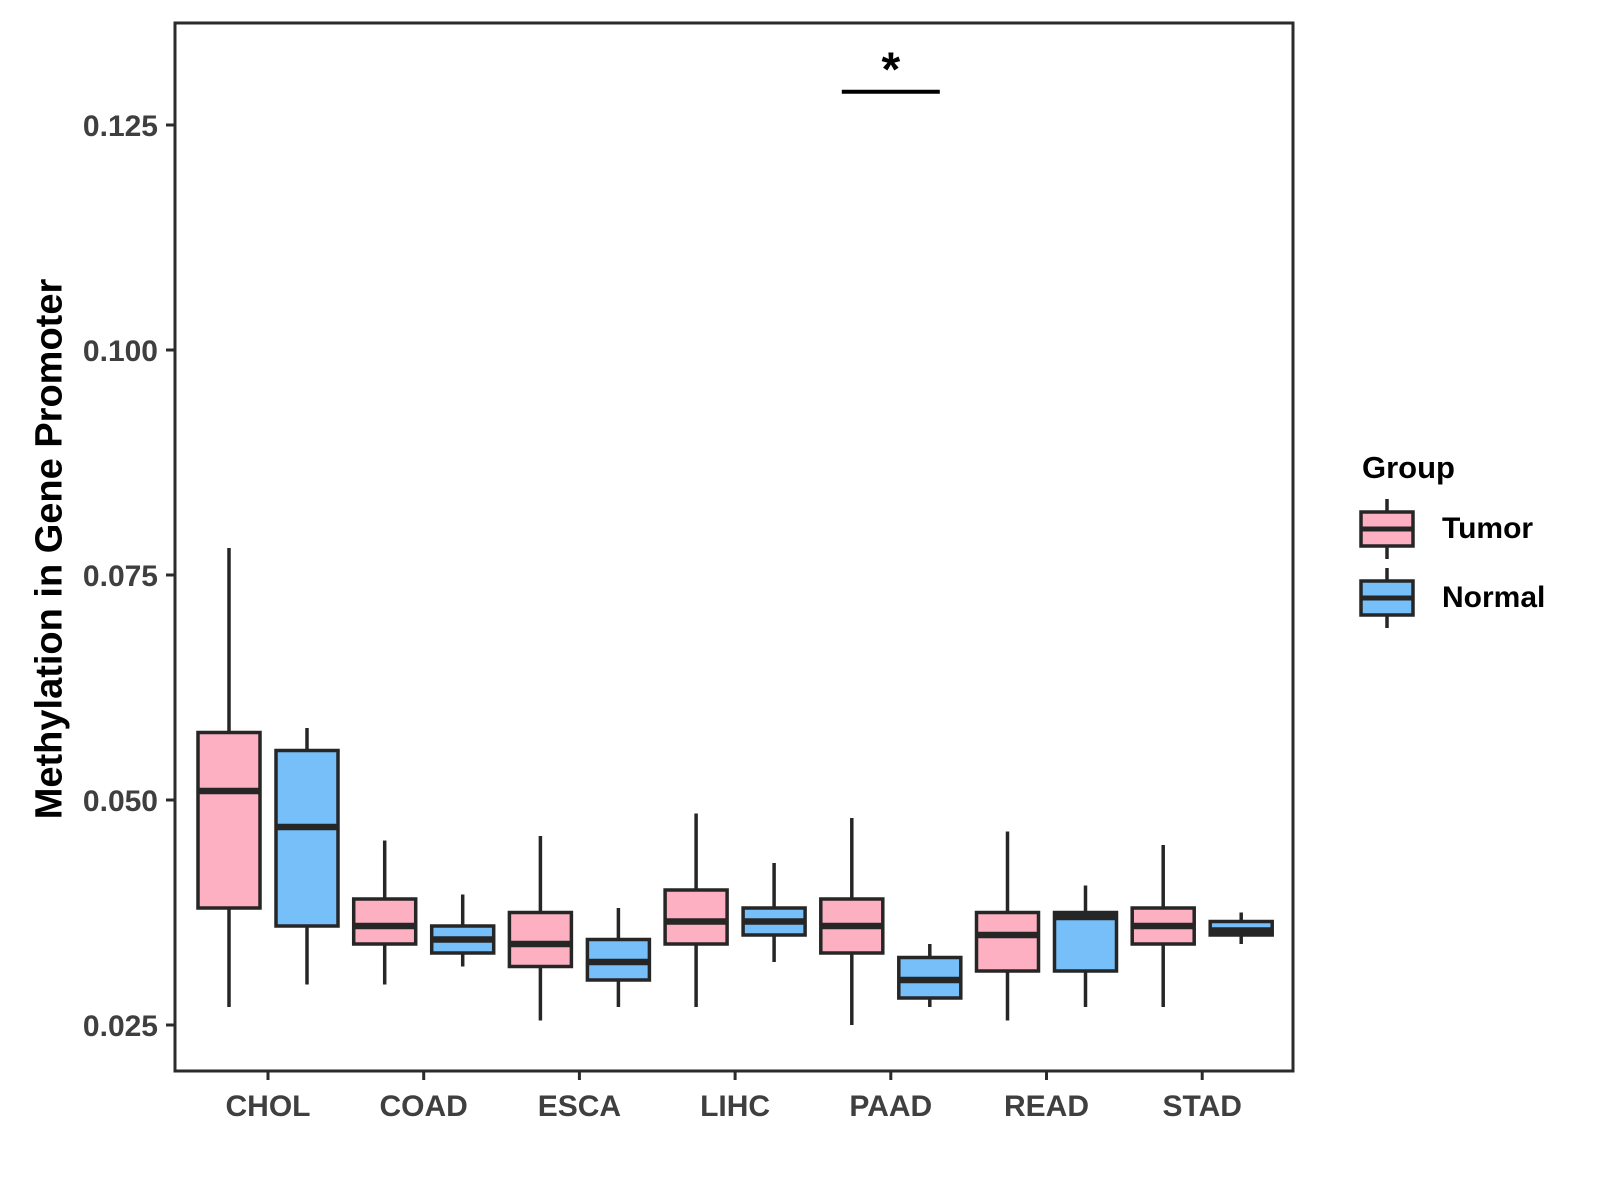 The height and width of the screenshot is (1200, 1600). Describe the element at coordinates (1408, 467) in the screenshot. I see `legend-title: Group` at that location.